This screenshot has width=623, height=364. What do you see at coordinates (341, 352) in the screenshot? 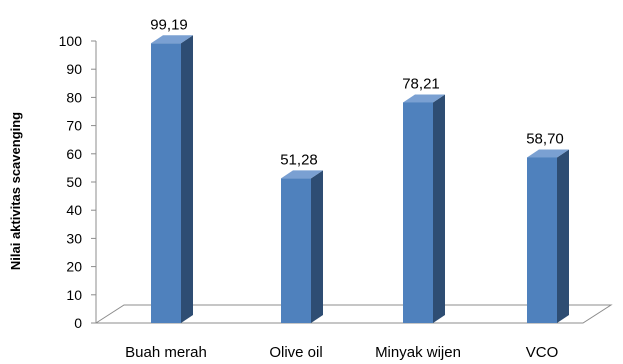
I see `category-labels: Buah merah Olive oil Minyak wijen VCO` at bounding box center [341, 352].